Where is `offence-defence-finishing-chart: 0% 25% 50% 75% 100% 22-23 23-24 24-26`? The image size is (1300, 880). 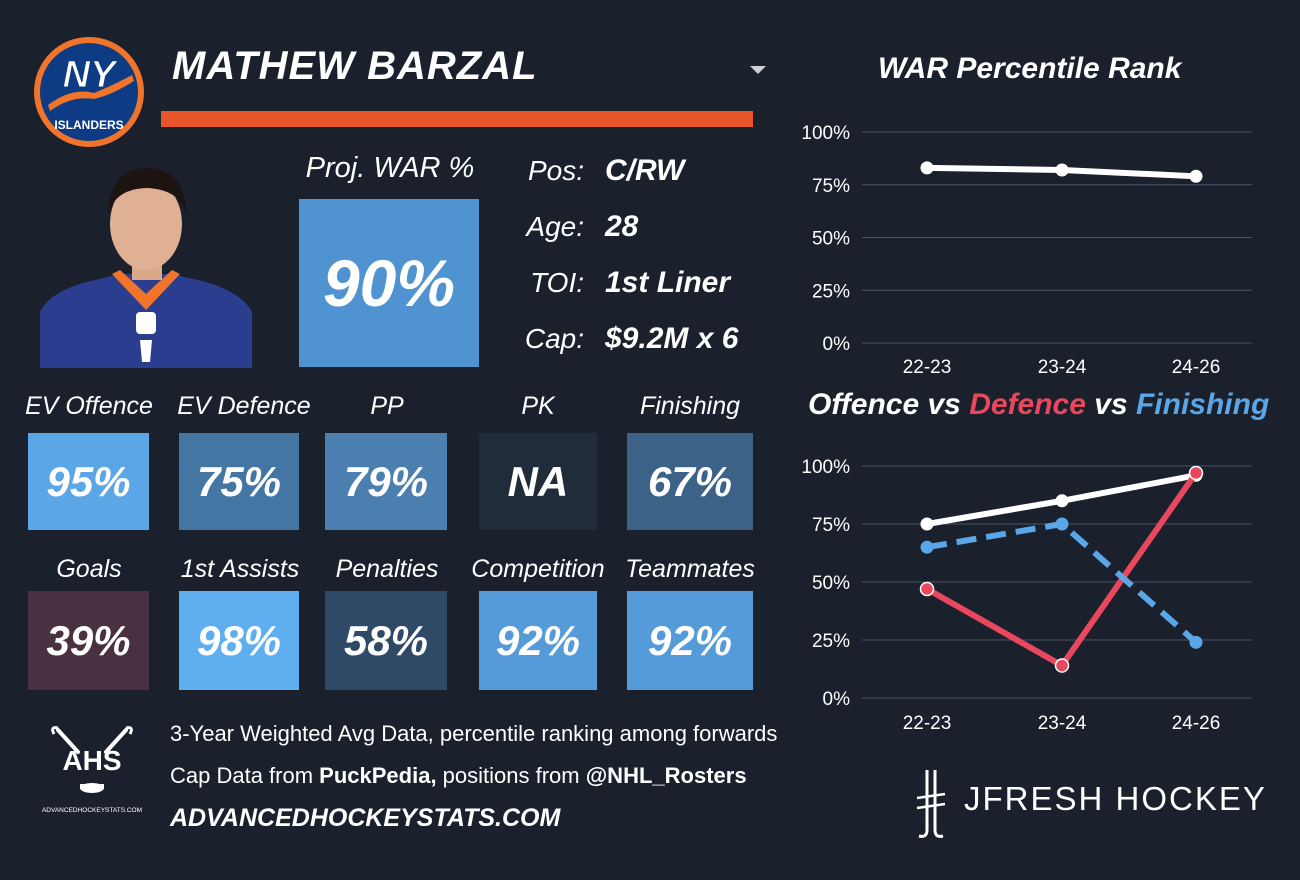
offence-defence-finishing-chart: 0% 25% 50% 75% 100% 22-23 23-24 24-26 is located at coordinates (1026, 595).